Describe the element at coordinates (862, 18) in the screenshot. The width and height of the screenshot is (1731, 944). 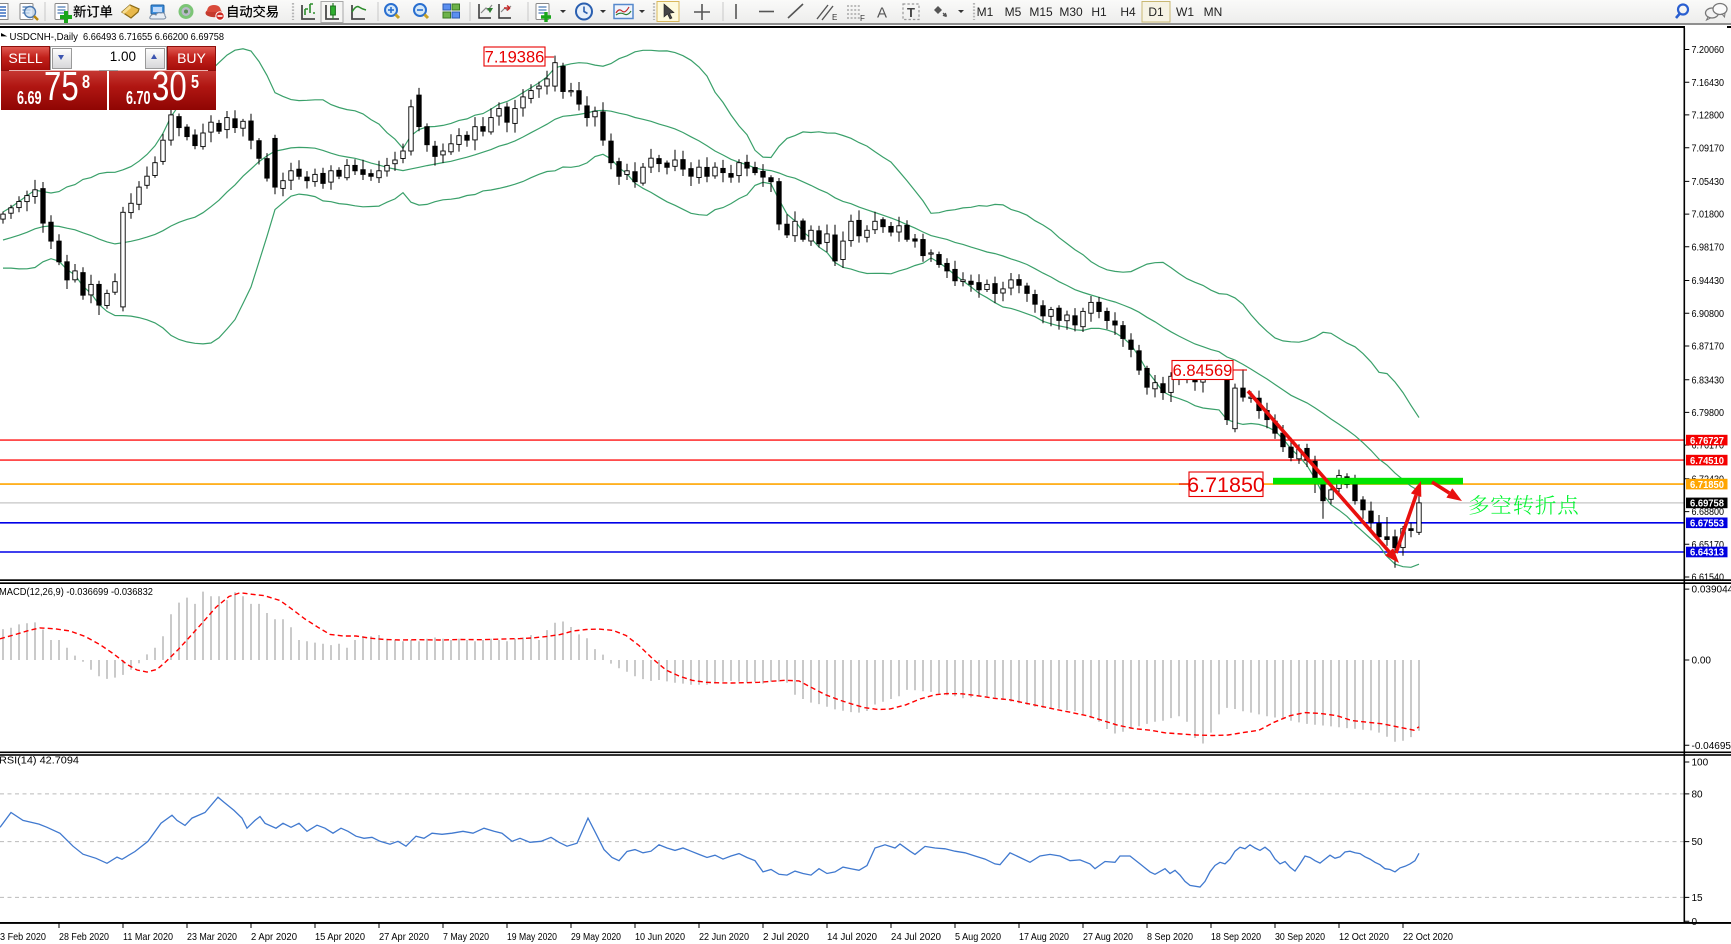
I see `svg-text: F` at that location.